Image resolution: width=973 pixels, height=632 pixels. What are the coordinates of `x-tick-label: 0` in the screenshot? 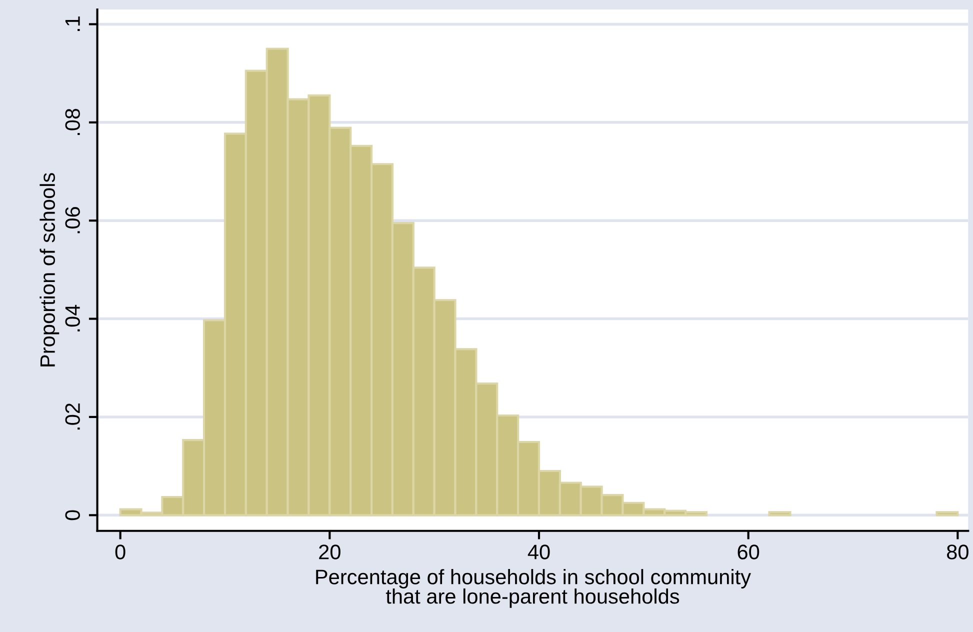 It's located at (120, 552).